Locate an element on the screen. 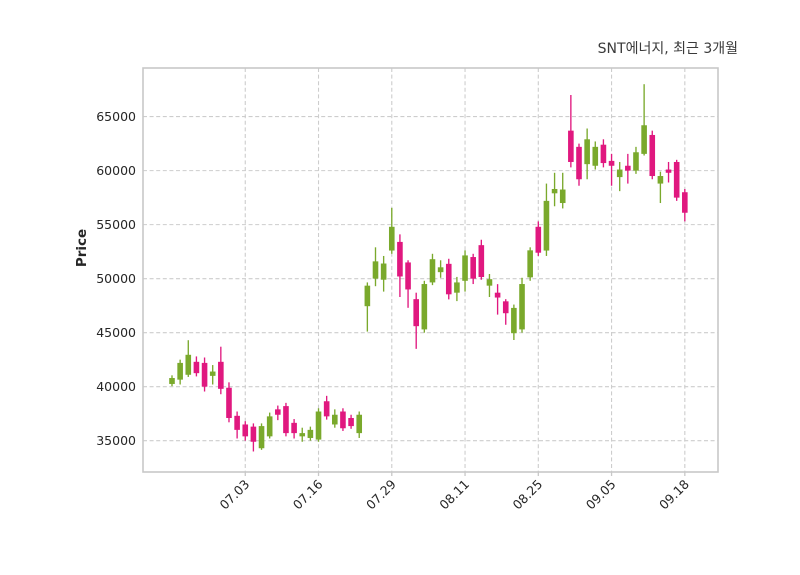 The width and height of the screenshot is (800, 575). y-tick-label: 50000 is located at coordinates (116, 278).